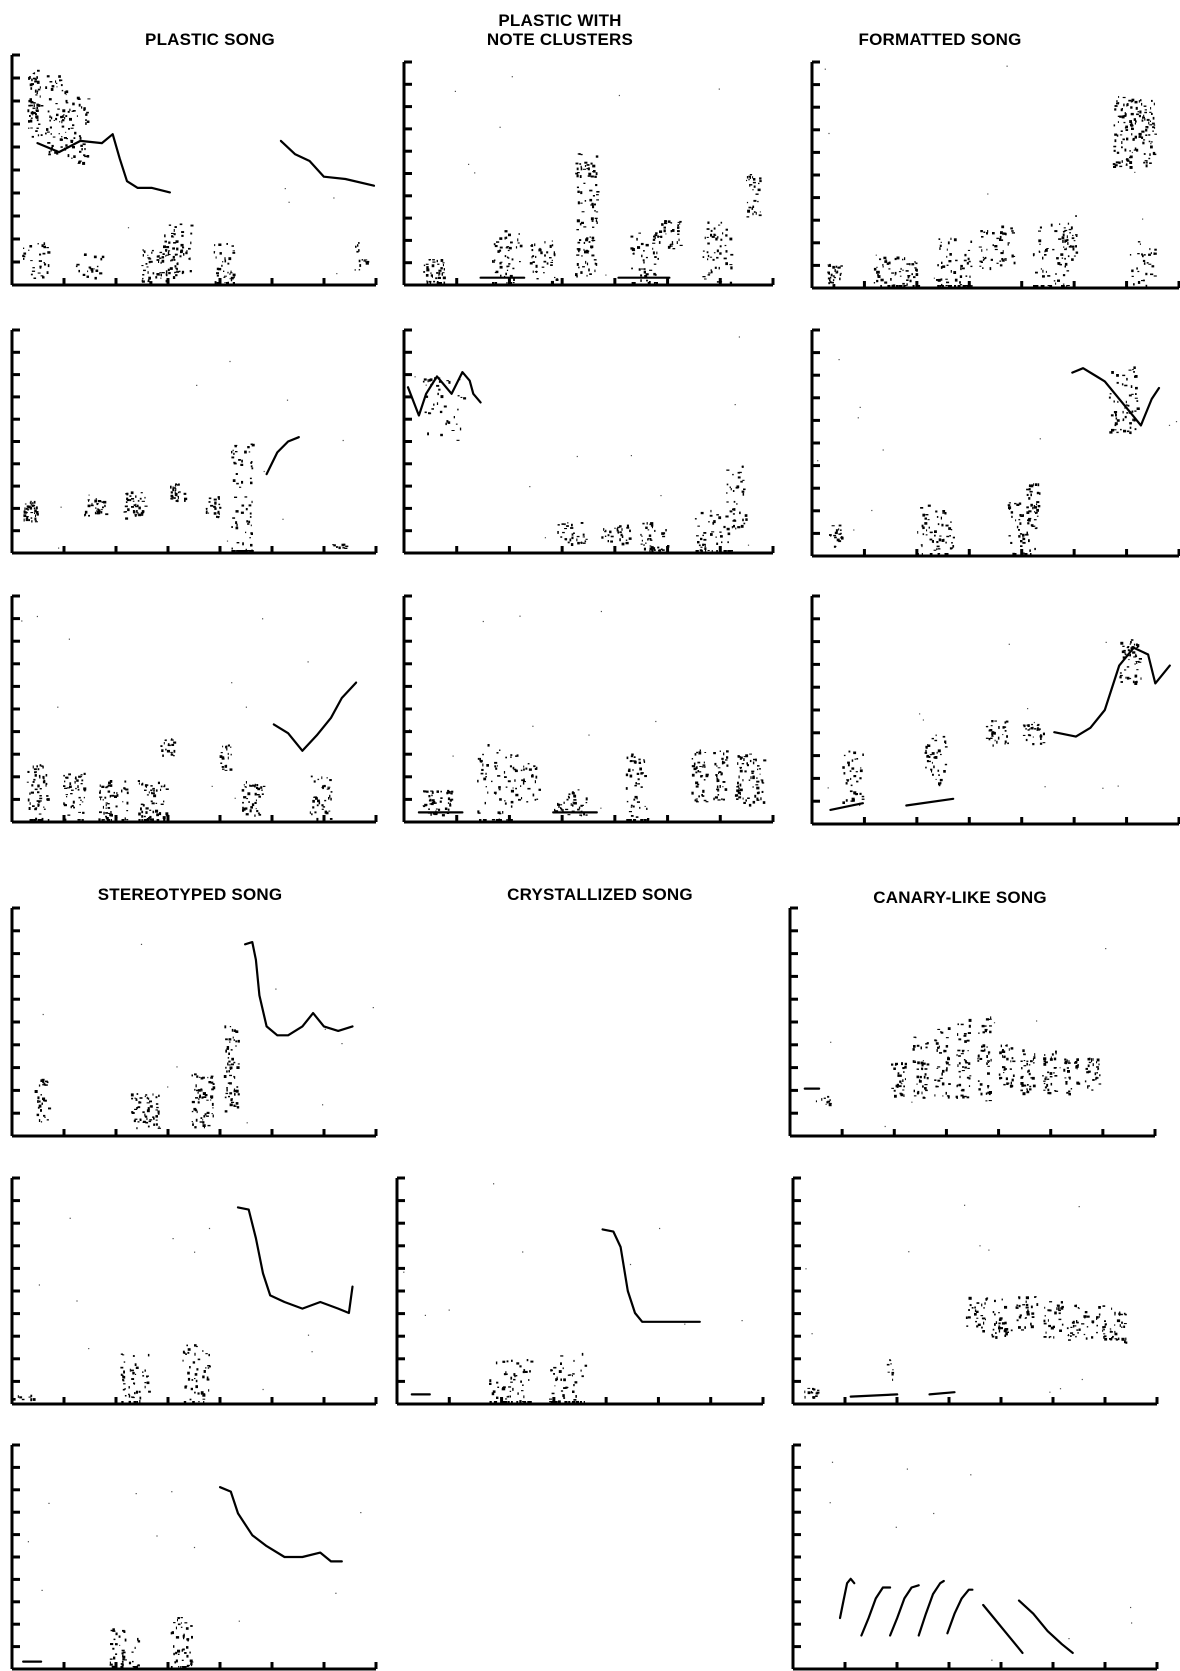 This screenshot has width=1180, height=1671. Describe the element at coordinates (940, 39) in the screenshot. I see `title-formatted-song: FORMATTED SONG` at that location.